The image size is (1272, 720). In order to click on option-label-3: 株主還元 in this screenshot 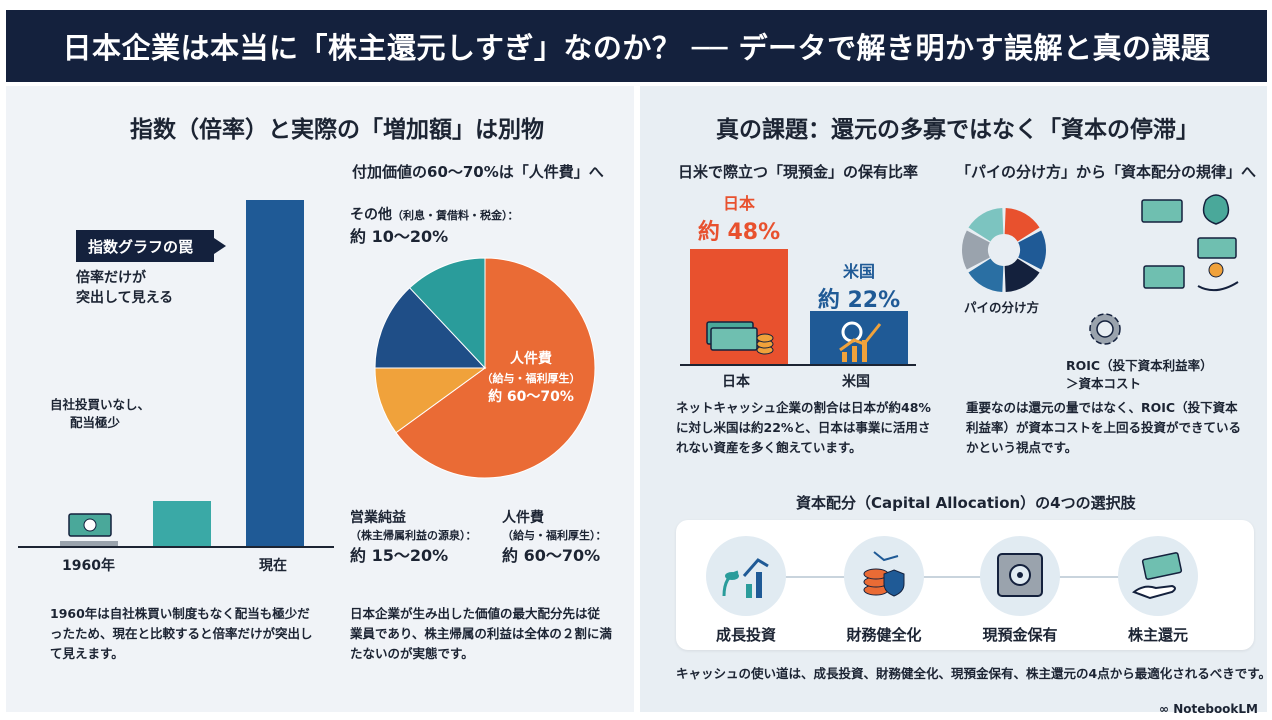, I will do `click(1157, 635)`.